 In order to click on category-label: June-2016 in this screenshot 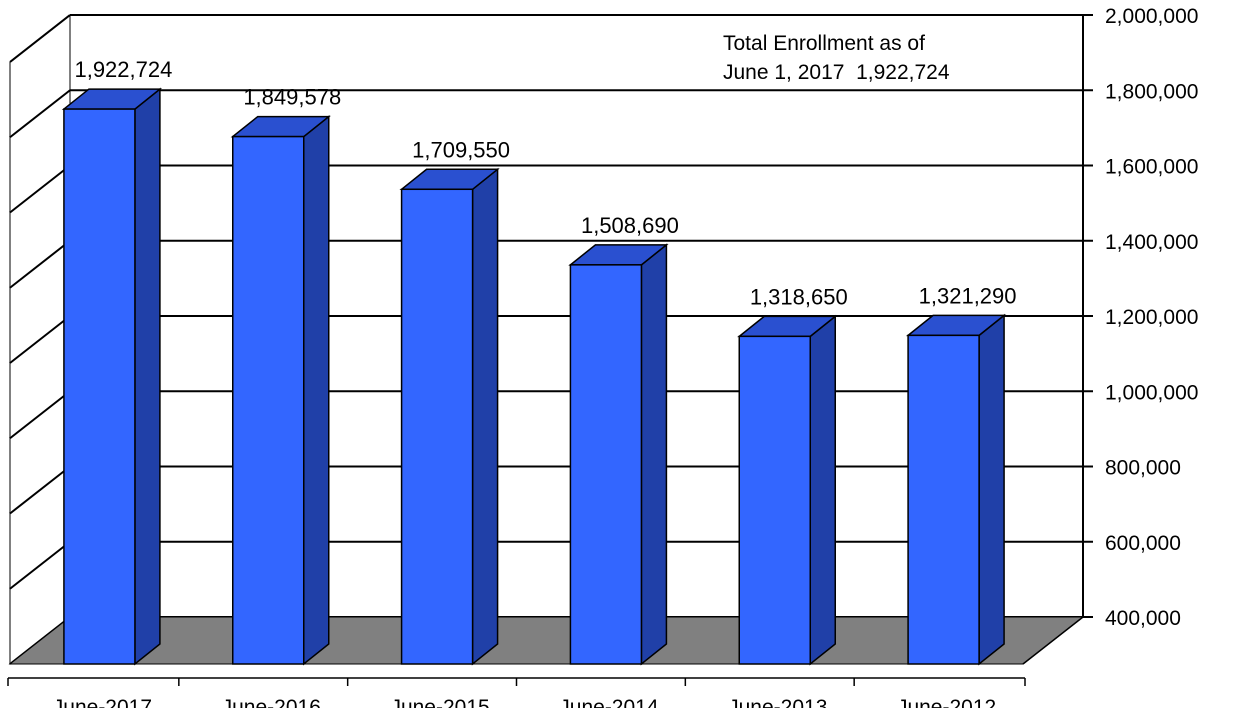, I will do `click(271, 702)`.